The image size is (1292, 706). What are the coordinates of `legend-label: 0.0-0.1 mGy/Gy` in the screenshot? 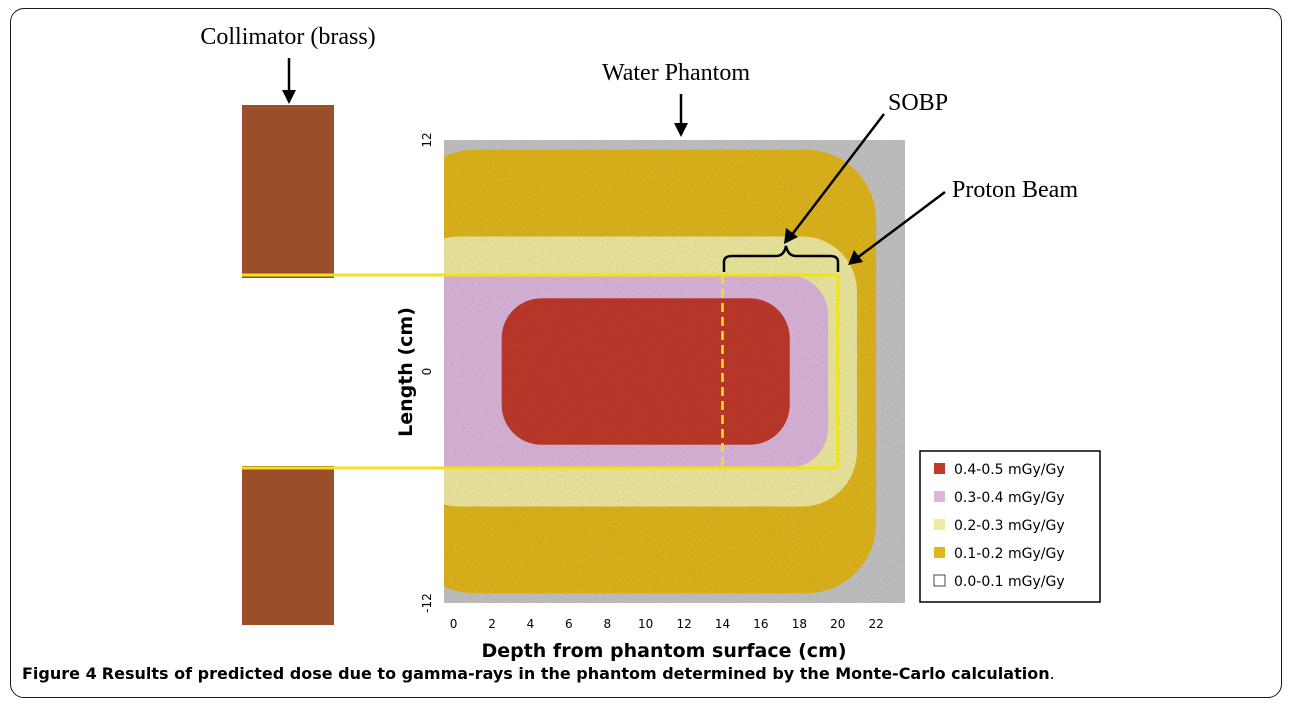 It's located at (1009, 582).